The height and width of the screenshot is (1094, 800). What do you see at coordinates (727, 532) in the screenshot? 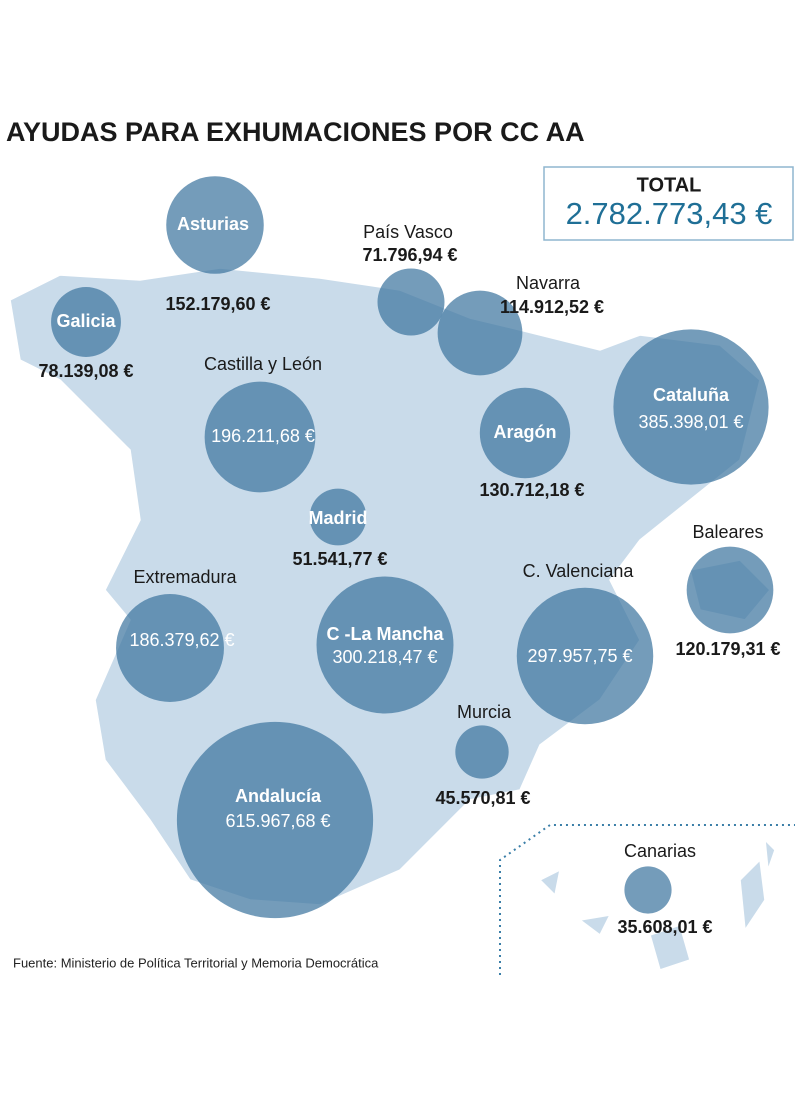
I see `region-name: Baleares` at bounding box center [727, 532].